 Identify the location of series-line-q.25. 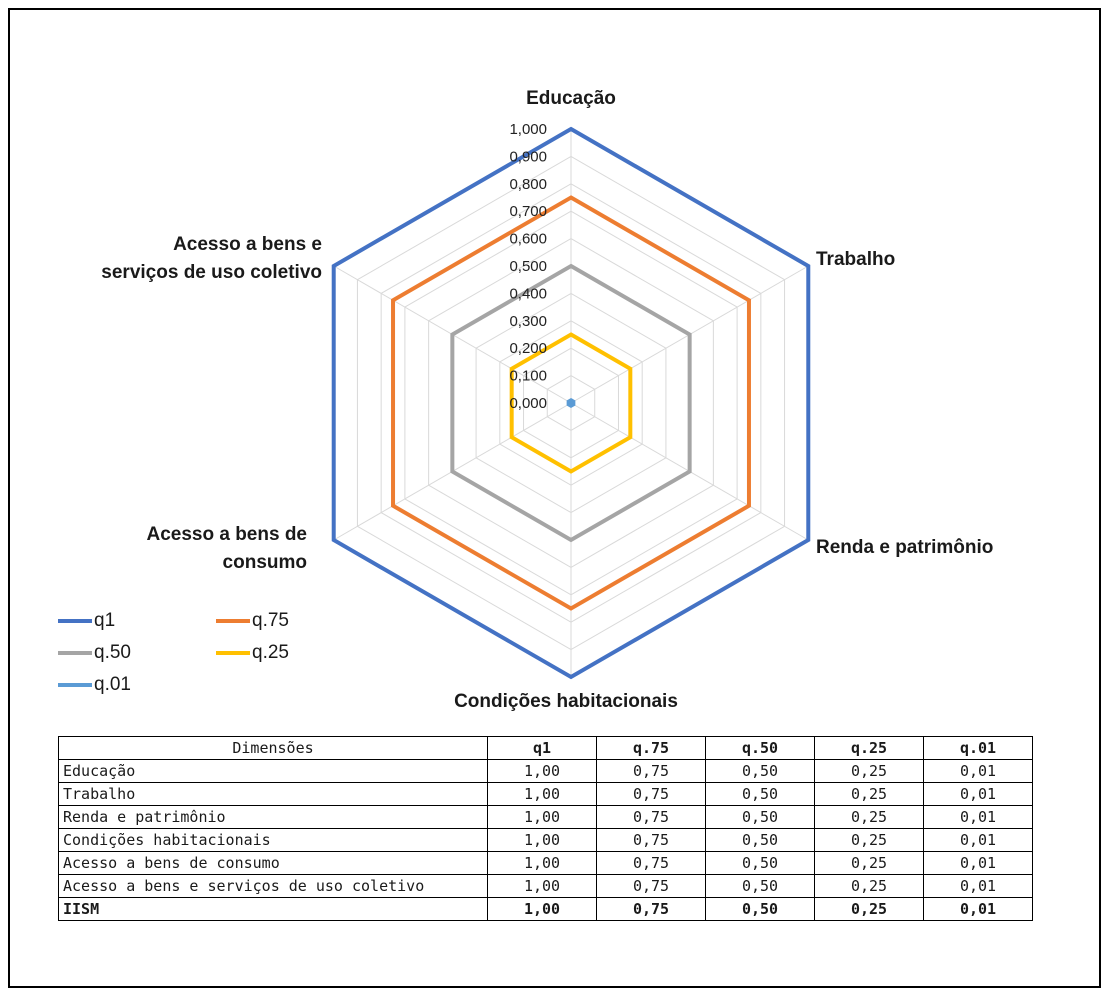
(571, 403).